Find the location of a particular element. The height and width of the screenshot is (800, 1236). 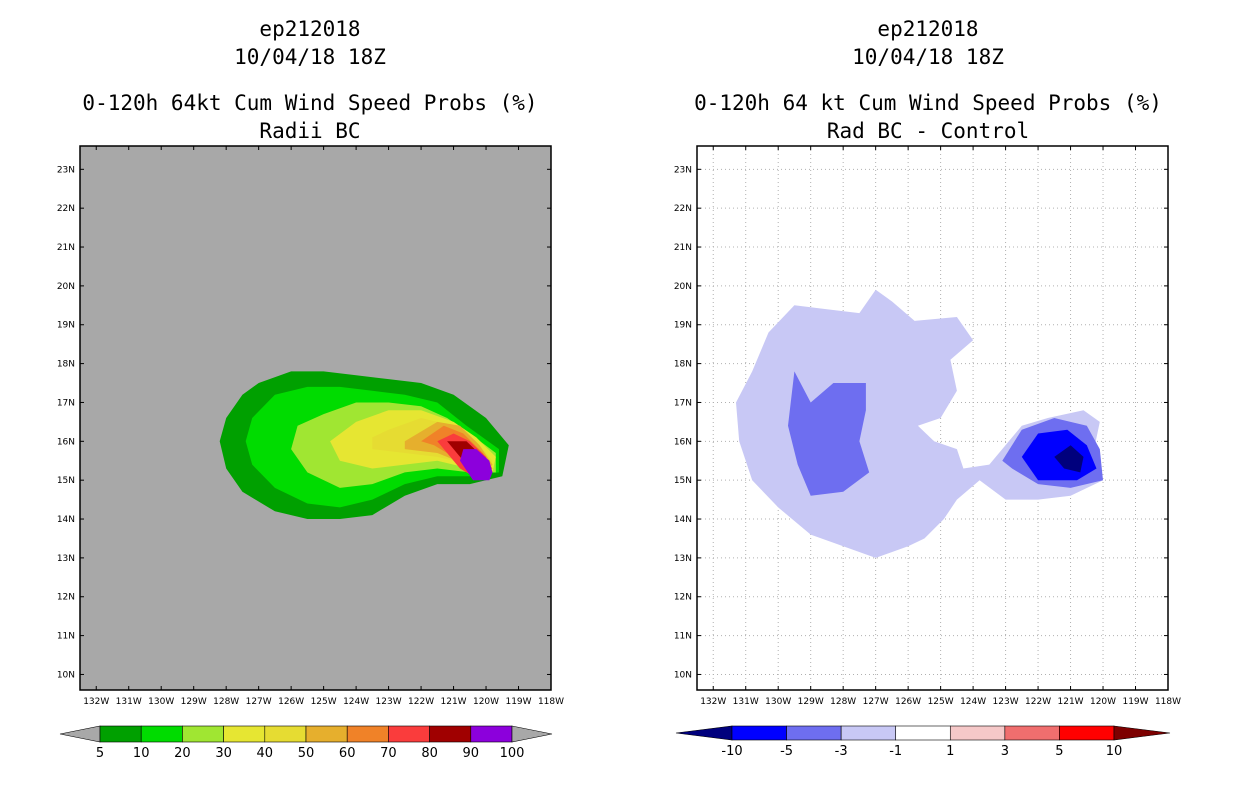

colorbar-label: 40 is located at coordinates (265, 753).